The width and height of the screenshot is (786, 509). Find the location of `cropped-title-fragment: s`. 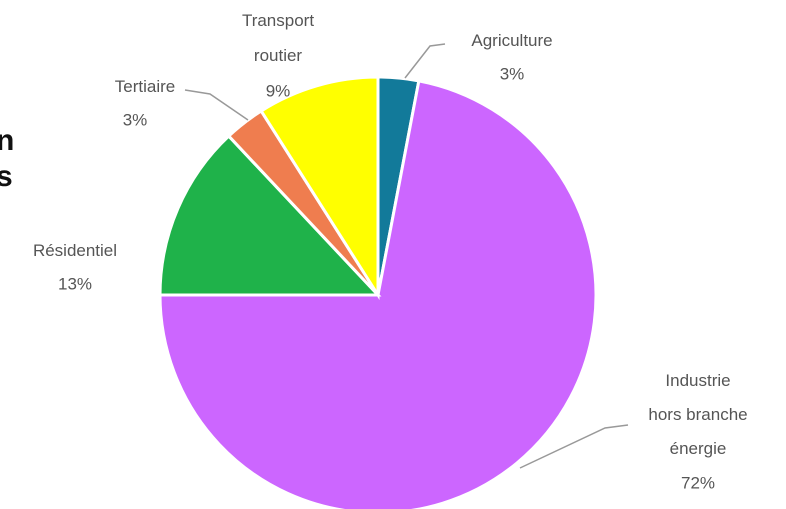

cropped-title-fragment: s is located at coordinates (6, 176).